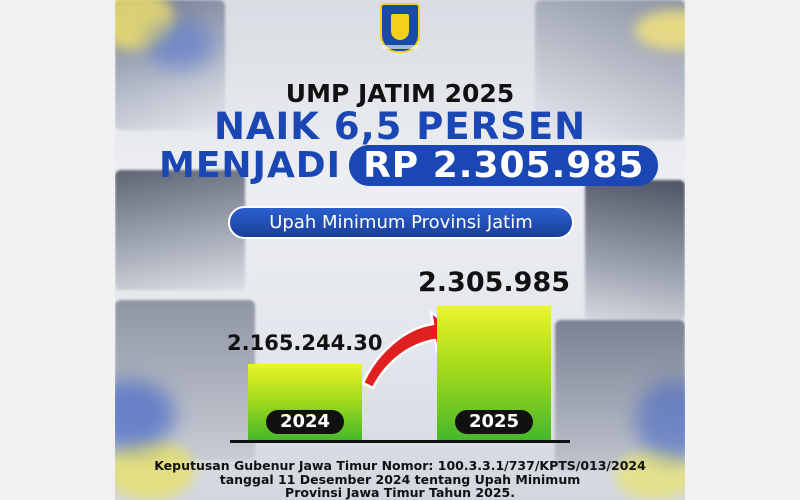 This screenshot has width=800, height=500. What do you see at coordinates (250, 165) in the screenshot?
I see `headline-amount-prefix: MENJADI` at bounding box center [250, 165].